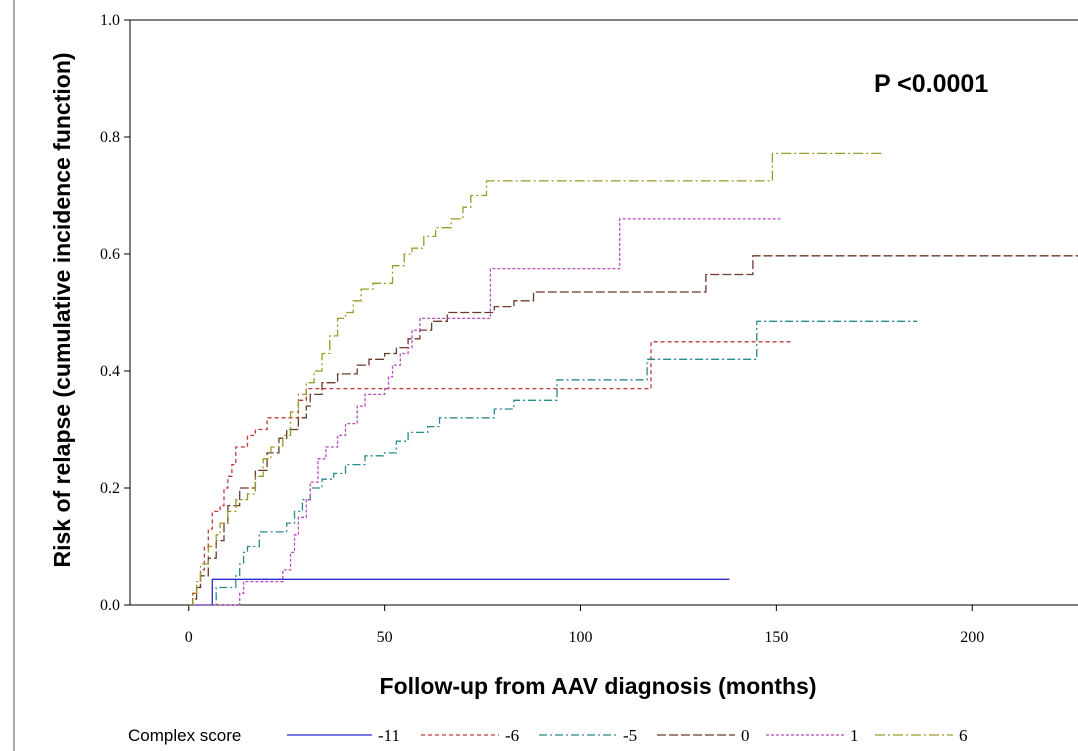 The width and height of the screenshot is (1078, 751). Describe the element at coordinates (580, 637) in the screenshot. I see `x-tick-label: 100` at that location.